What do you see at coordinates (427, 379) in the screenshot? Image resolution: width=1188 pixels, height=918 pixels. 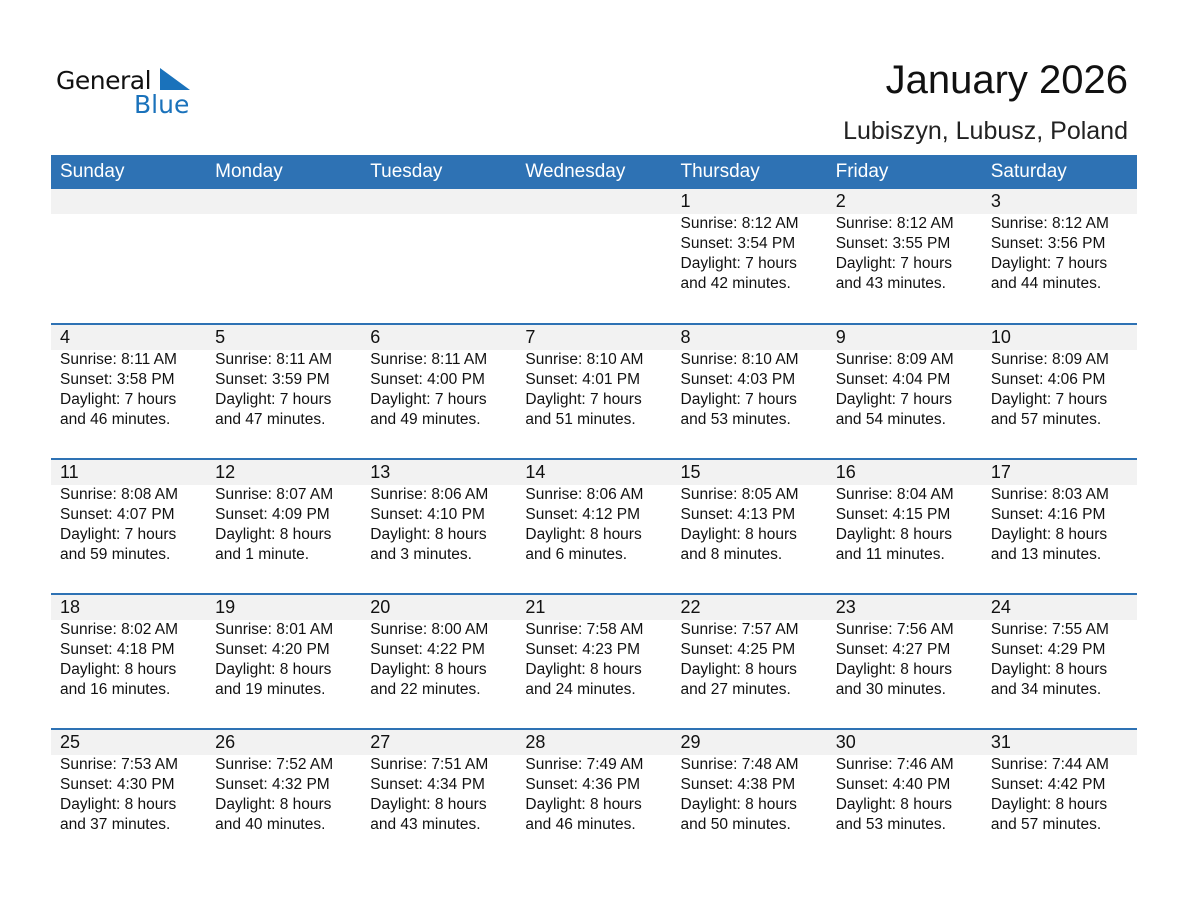 I see `sunset-text: Sunset: 4:00 PM` at bounding box center [427, 379].